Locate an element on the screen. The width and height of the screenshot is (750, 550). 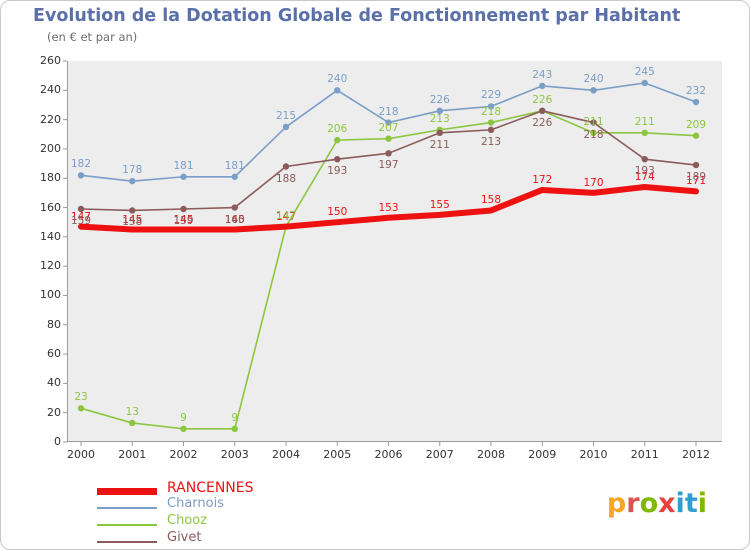
legend-swatch-givet is located at coordinates (127, 542).